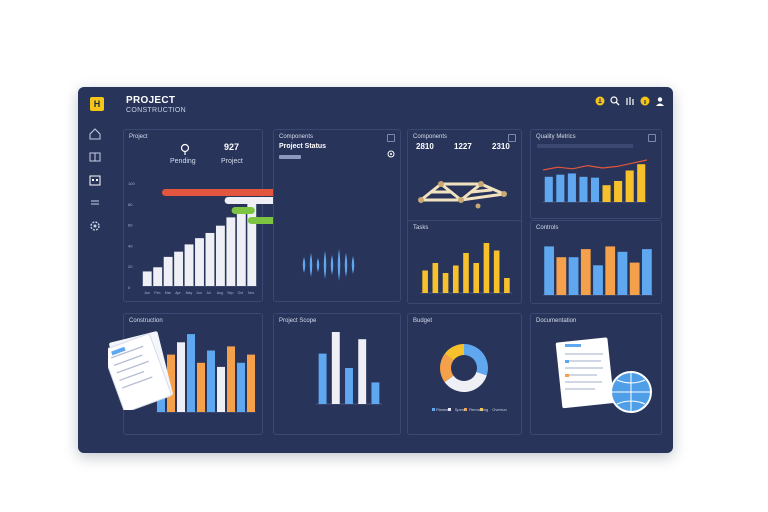  I want to click on user-icon, so click(660, 101).